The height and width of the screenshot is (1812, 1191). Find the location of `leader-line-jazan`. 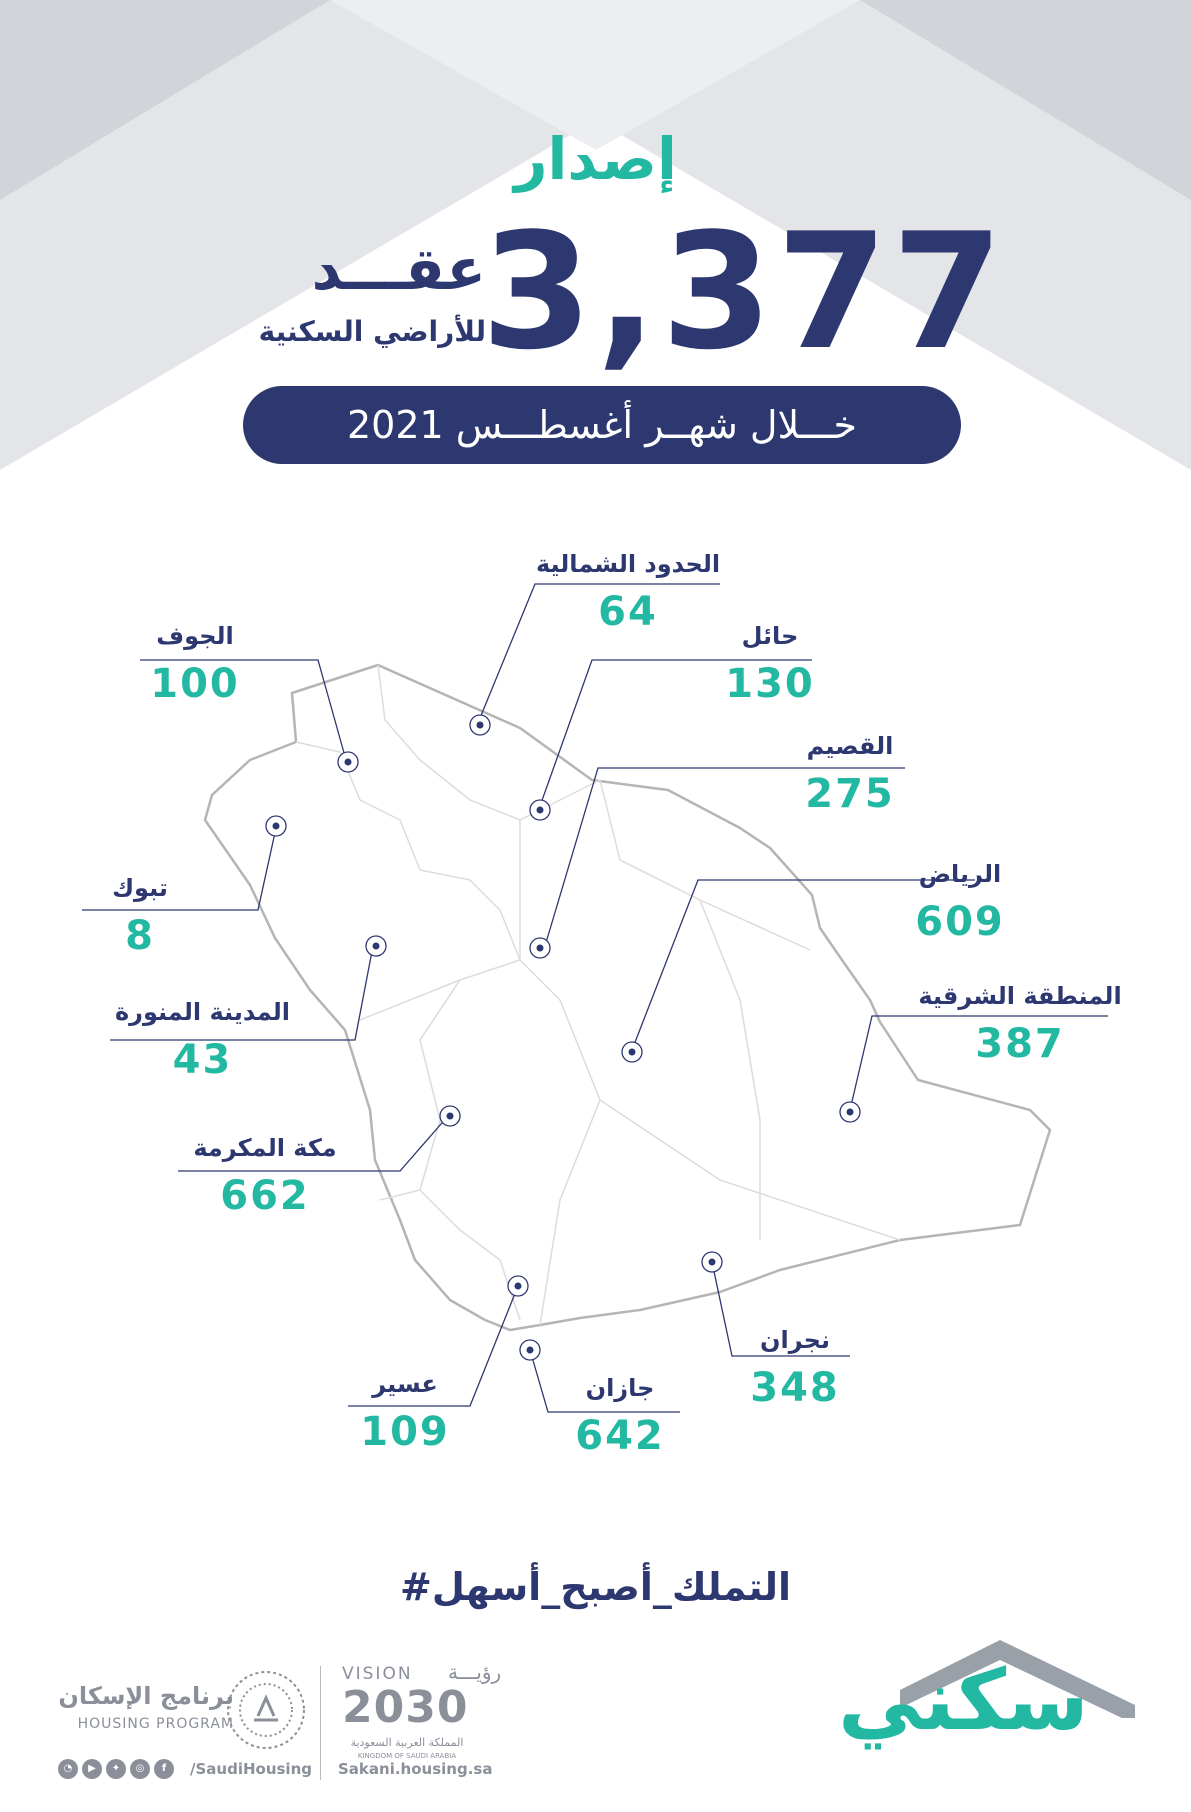

leader-line-jazan is located at coordinates (604, 1381).